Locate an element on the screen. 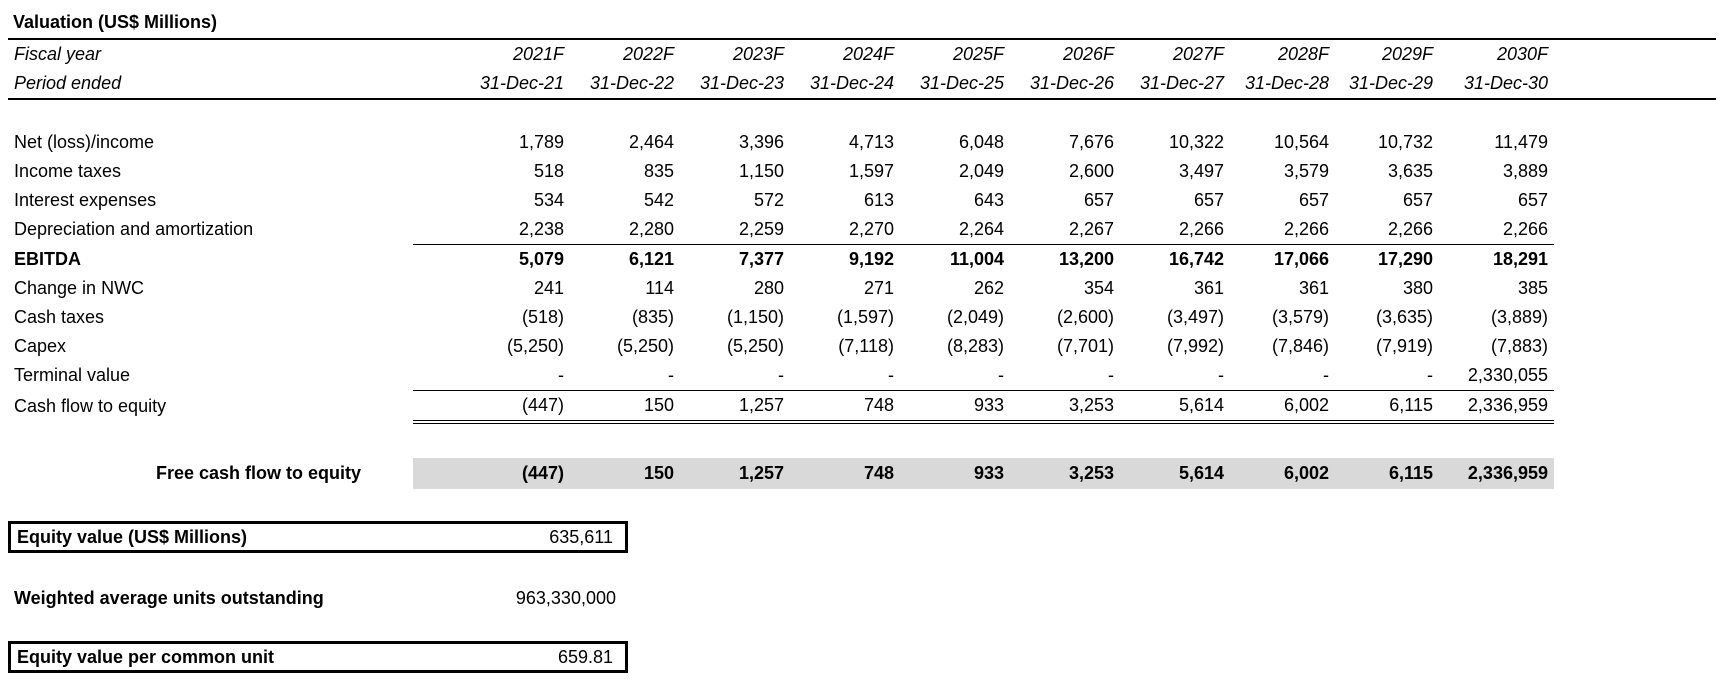 This screenshot has width=1724, height=689. row-label: Change in NWC is located at coordinates (79, 288).